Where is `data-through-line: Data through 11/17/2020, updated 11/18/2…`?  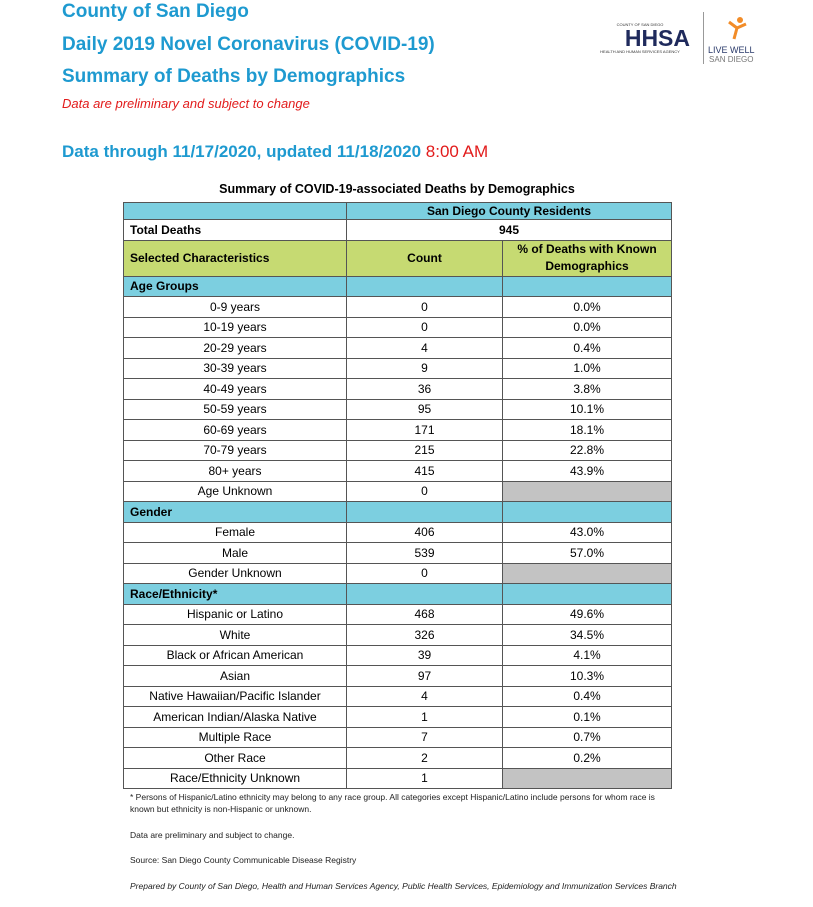
data-through-line: Data through 11/17/2020, updated 11/18/2… is located at coordinates (275, 152).